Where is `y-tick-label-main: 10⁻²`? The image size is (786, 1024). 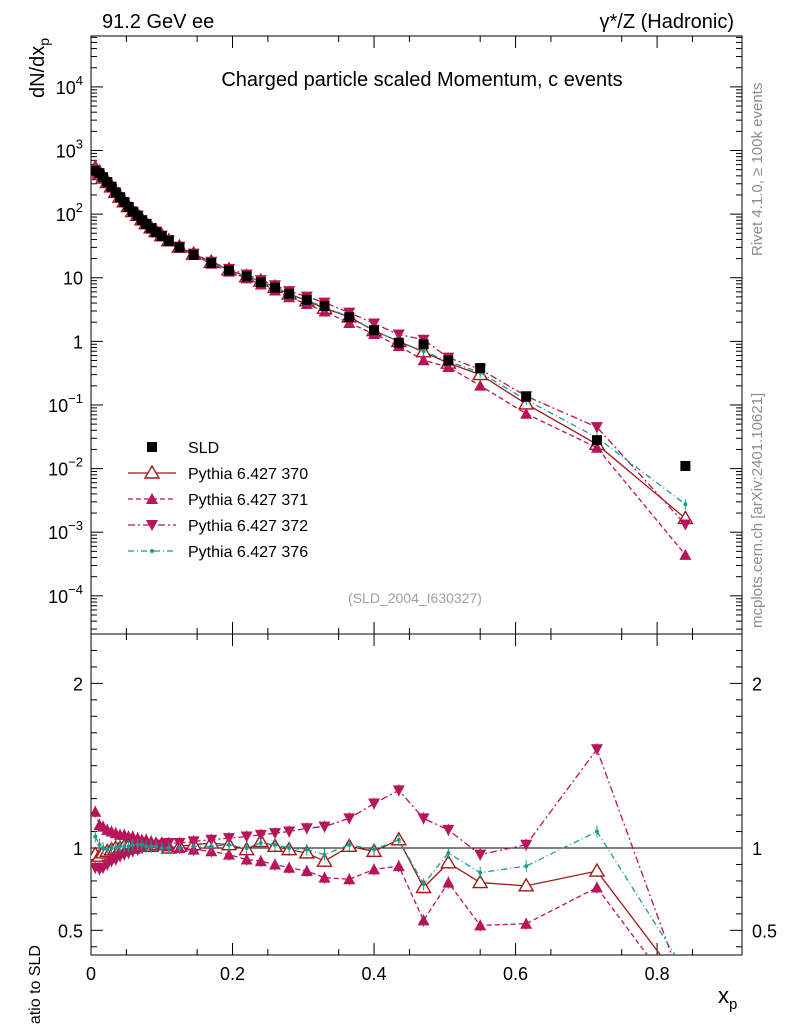 y-tick-label-main: 10⁻² is located at coordinates (65, 467).